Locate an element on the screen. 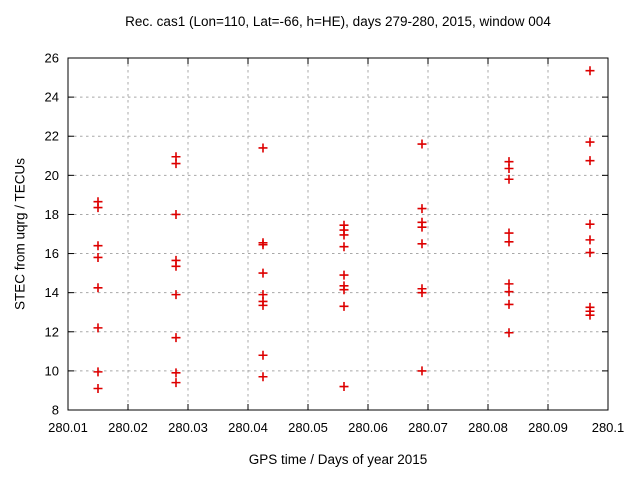 This screenshot has width=640, height=480. y-tick-label: 10 is located at coordinates (52, 370).